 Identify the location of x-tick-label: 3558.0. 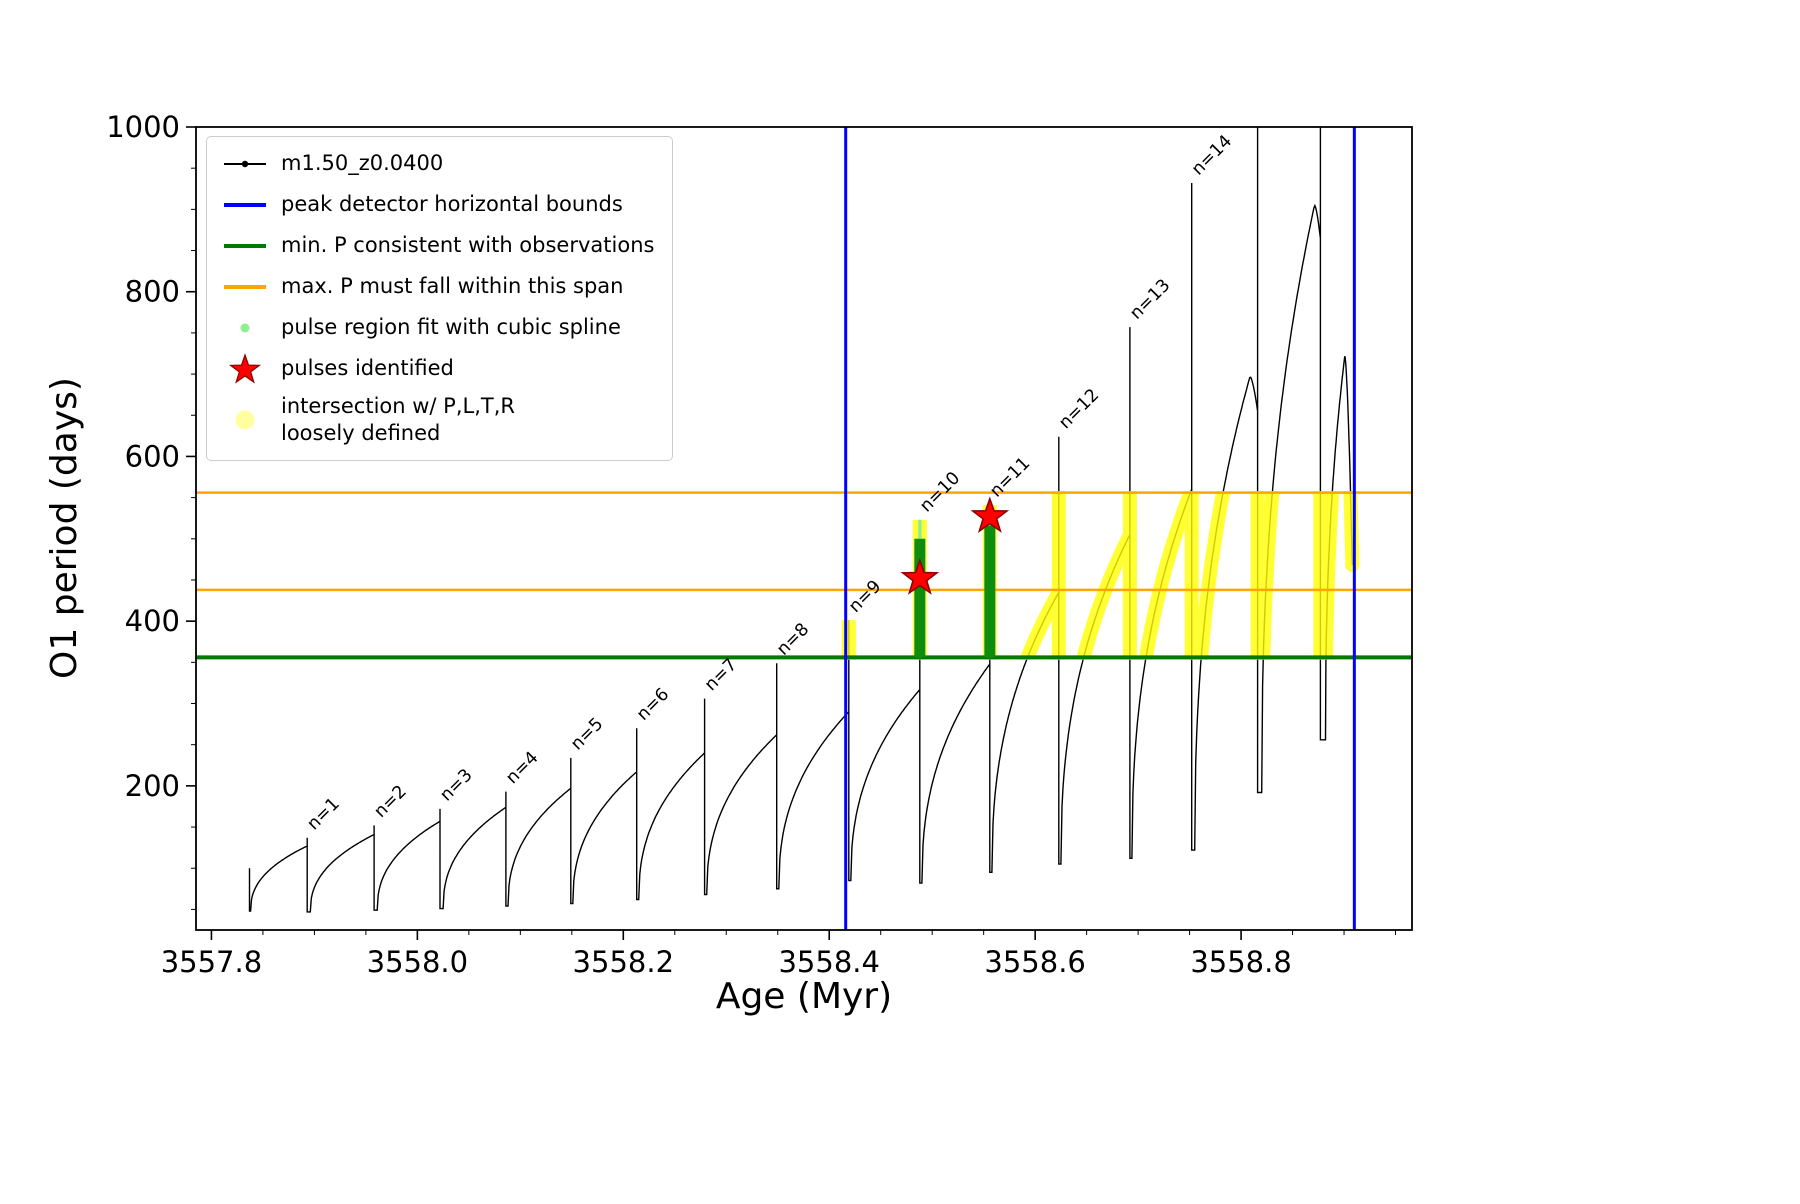
(417, 962).